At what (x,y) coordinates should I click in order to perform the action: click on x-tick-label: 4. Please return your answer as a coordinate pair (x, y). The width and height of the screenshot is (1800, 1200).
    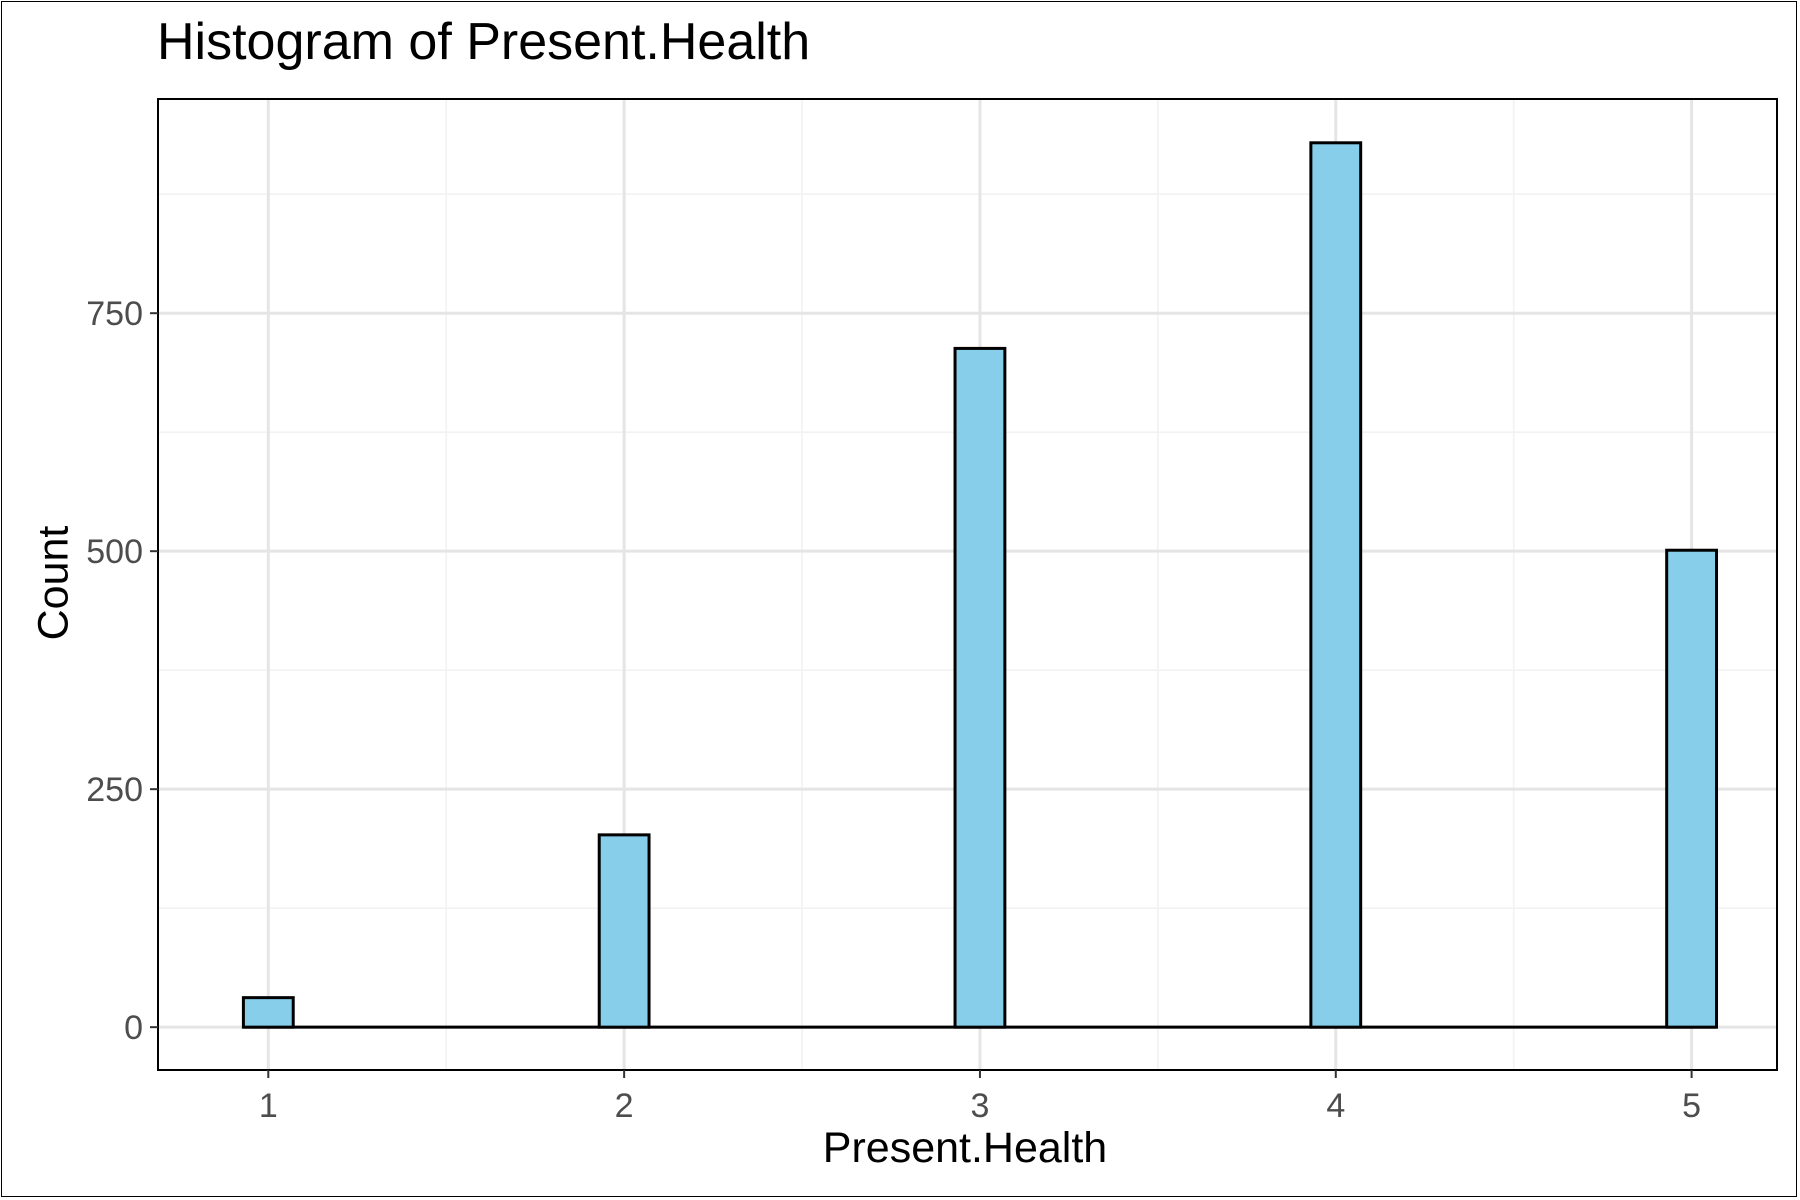
    Looking at the image, I should click on (1335, 1106).